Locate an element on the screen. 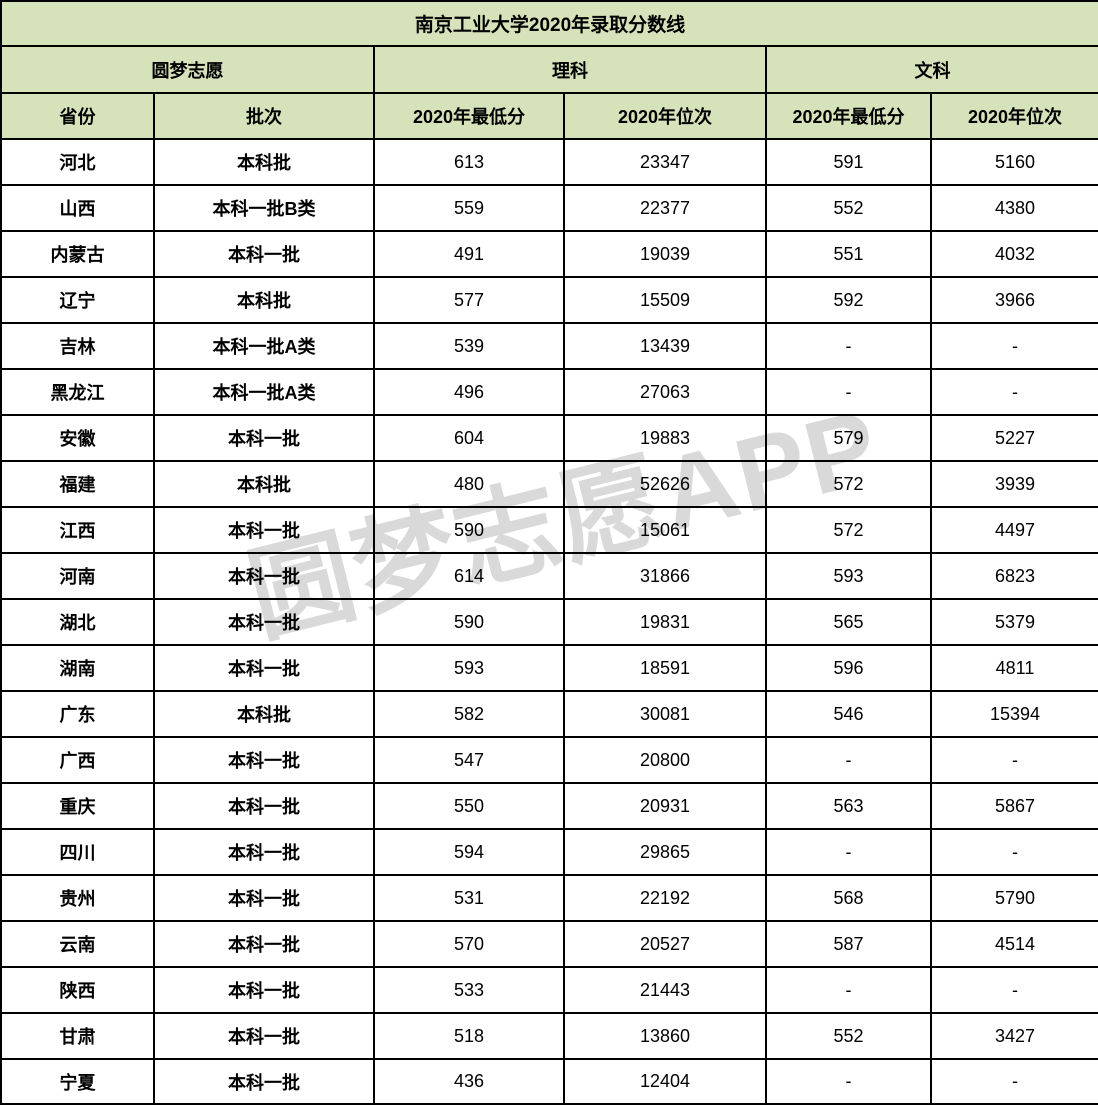  table-row: 宁夏 本科一批 436 12404- - is located at coordinates (549, 1081).